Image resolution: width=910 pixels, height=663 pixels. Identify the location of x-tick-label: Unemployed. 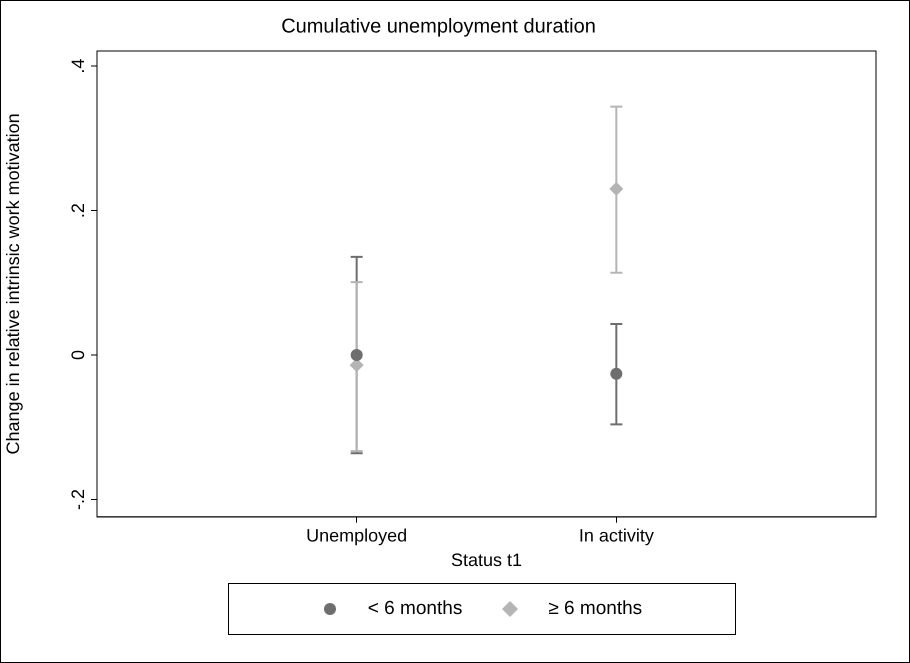
(357, 536).